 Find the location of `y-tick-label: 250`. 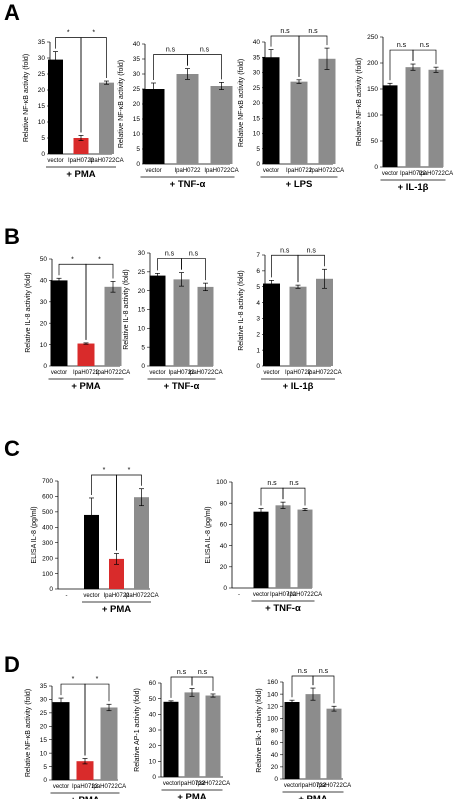

y-tick-label: 250 is located at coordinates (372, 37).